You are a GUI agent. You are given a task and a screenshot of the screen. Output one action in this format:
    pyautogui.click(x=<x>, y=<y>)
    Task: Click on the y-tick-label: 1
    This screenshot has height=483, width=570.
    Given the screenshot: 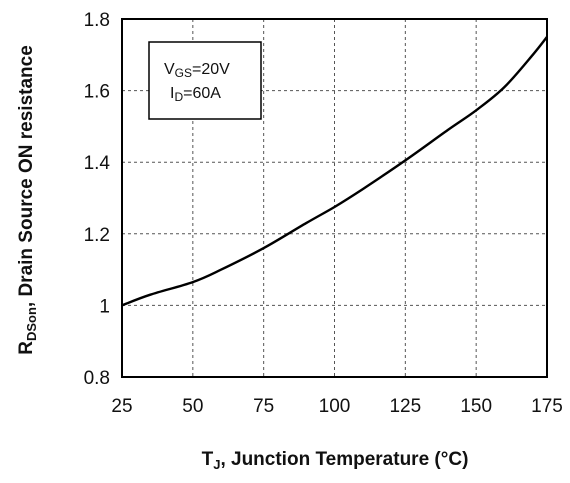 What is the action you would take?
    pyautogui.click(x=104, y=306)
    